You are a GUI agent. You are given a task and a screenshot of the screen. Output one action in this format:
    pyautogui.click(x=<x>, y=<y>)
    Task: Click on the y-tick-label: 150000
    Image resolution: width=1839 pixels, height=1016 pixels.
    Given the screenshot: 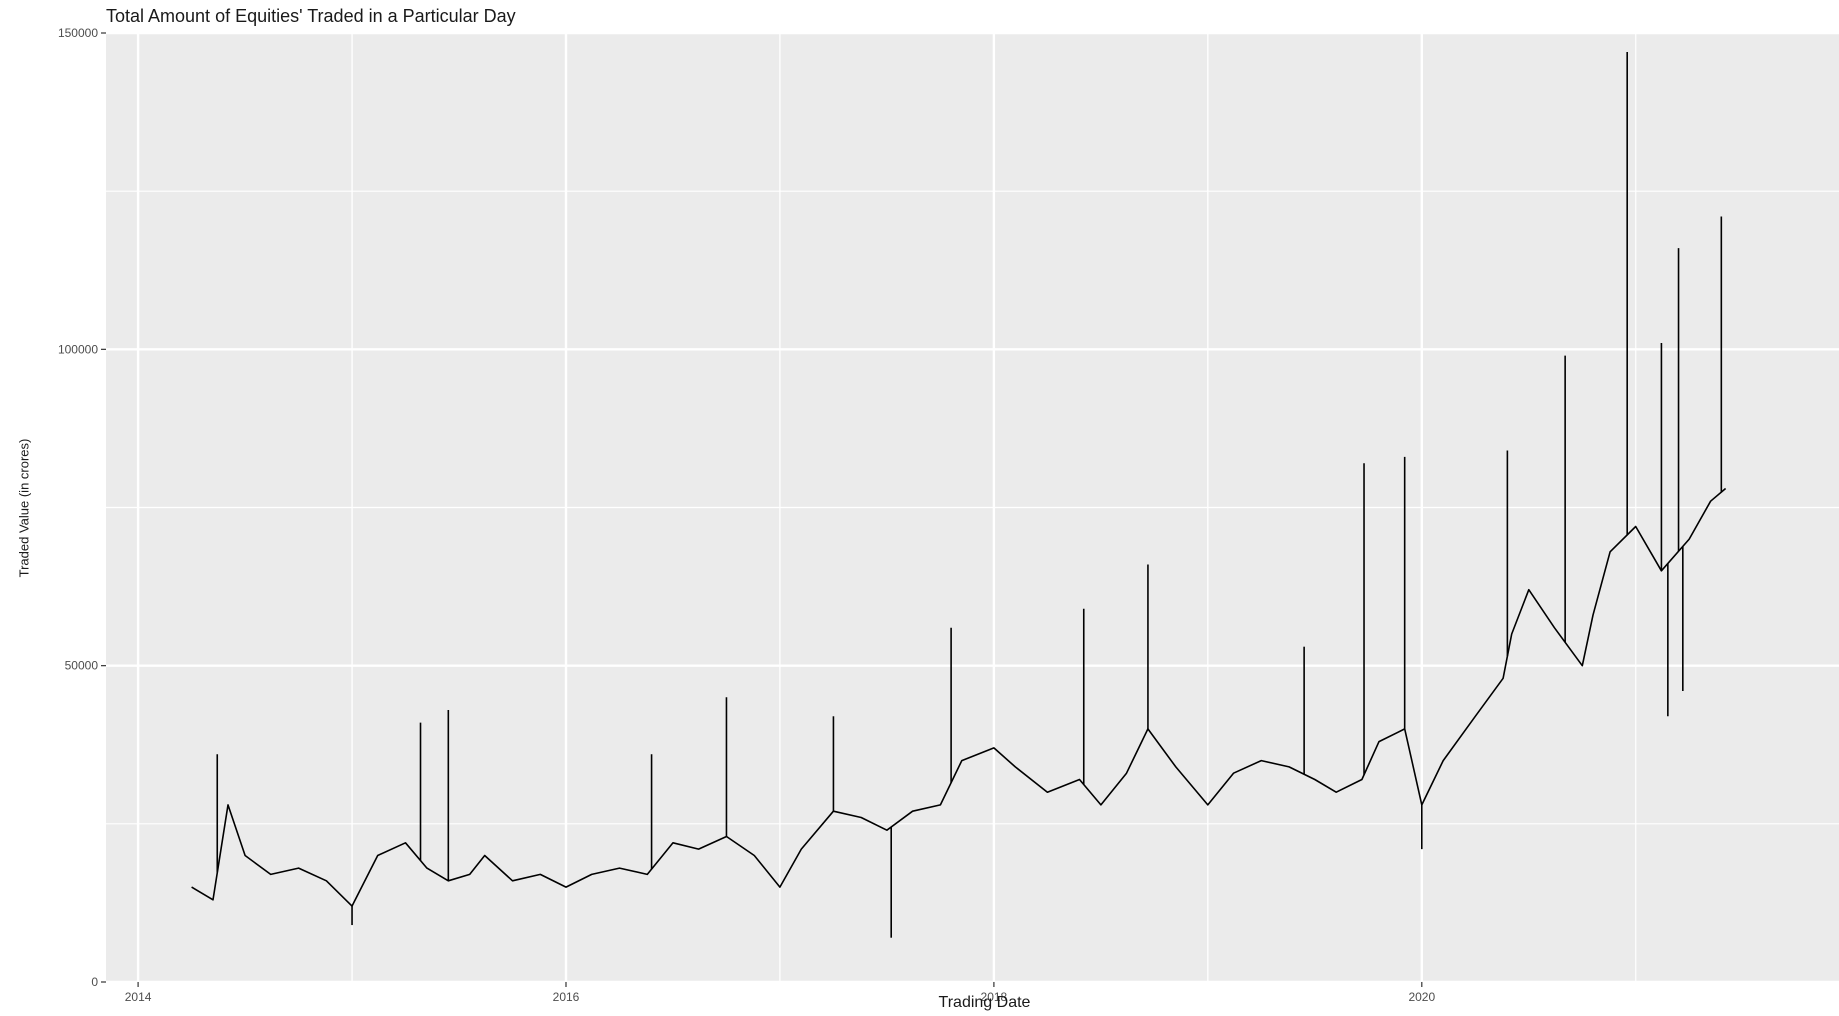 What is the action you would take?
    pyautogui.click(x=78, y=33)
    